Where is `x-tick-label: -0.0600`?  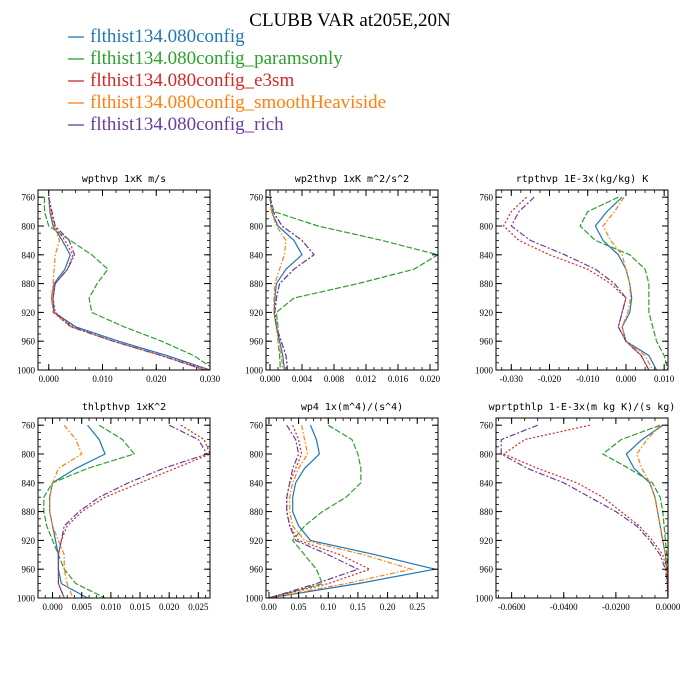 x-tick-label: -0.0600 is located at coordinates (512, 607).